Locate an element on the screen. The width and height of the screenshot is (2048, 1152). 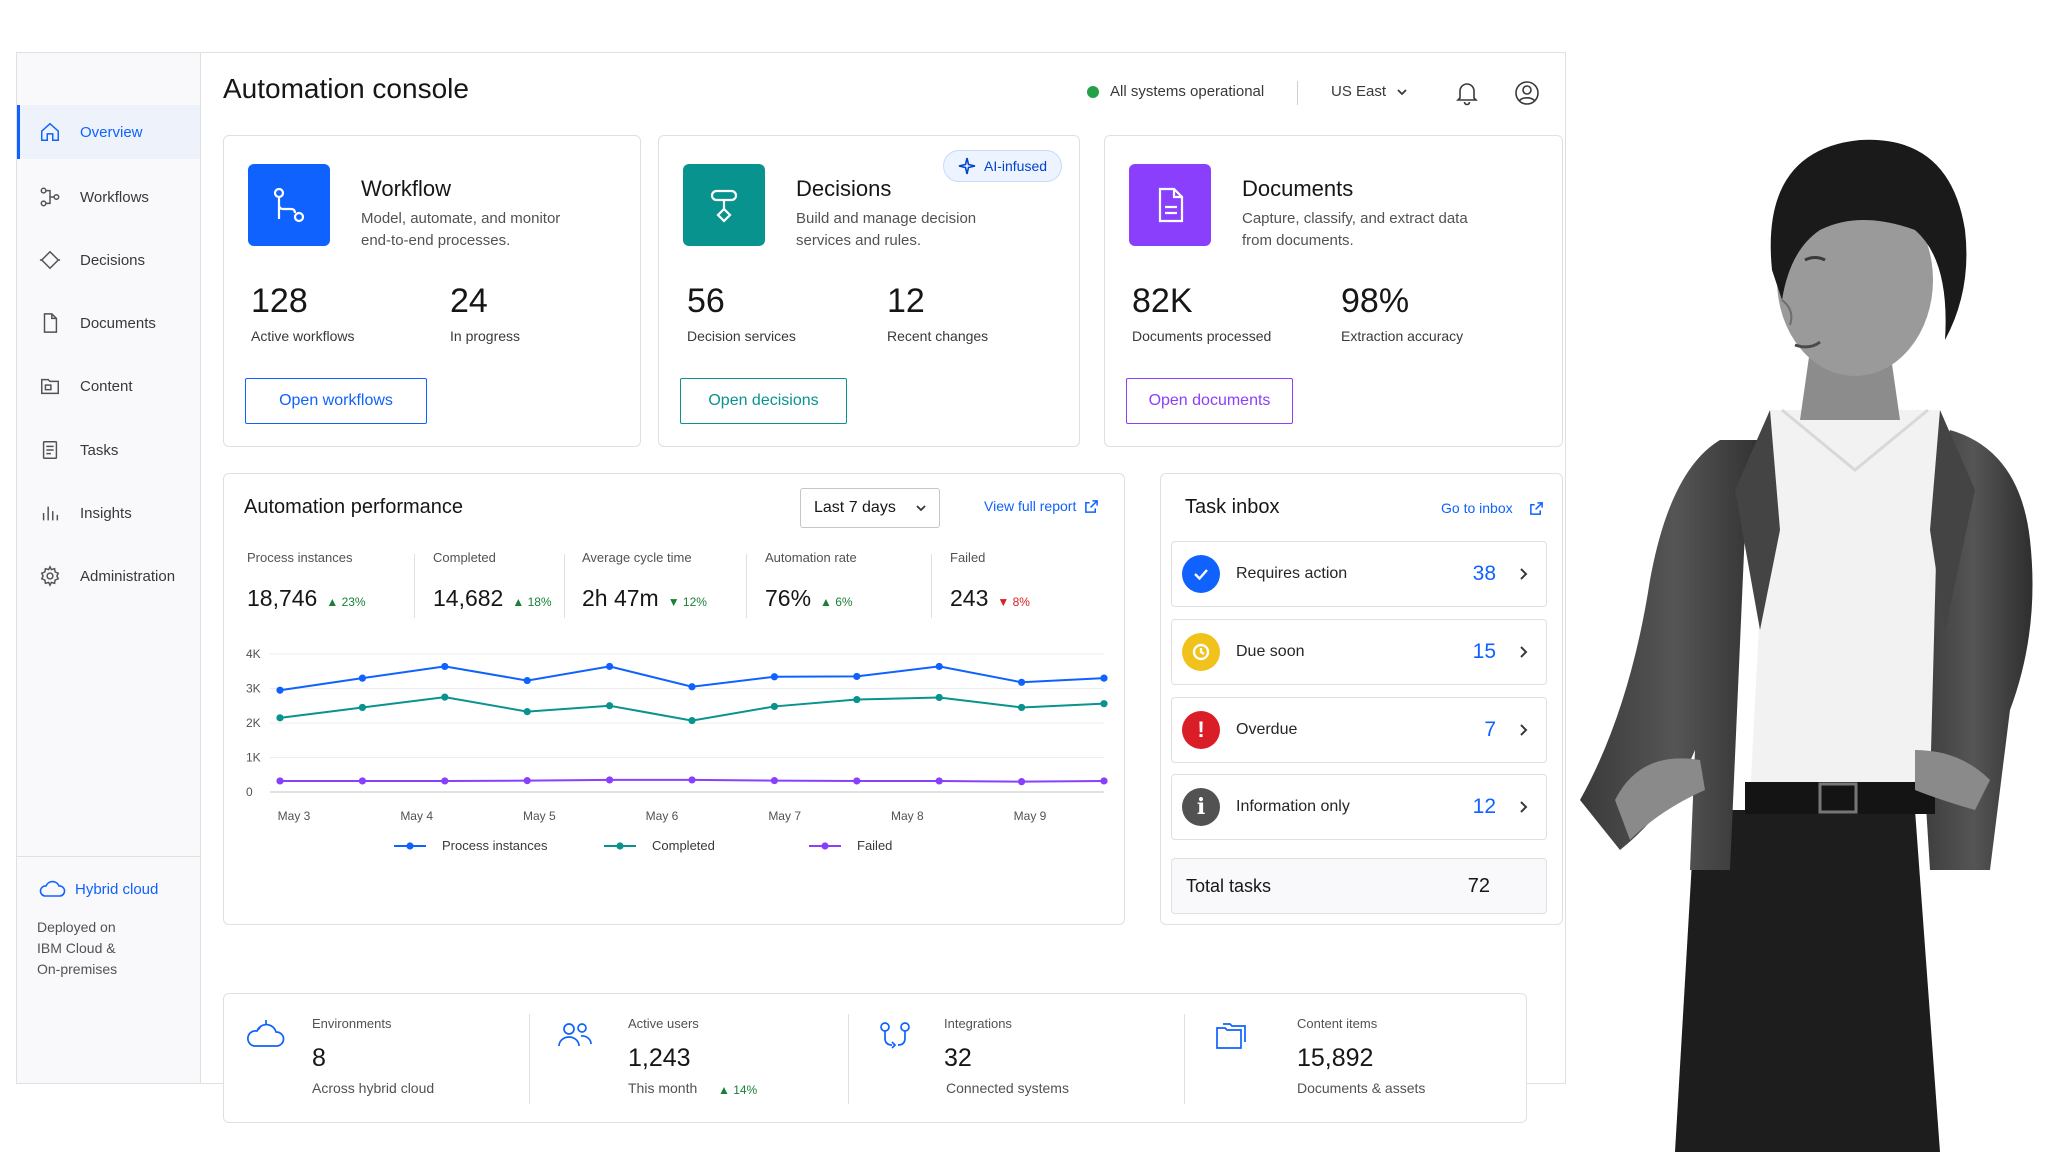
stat-active-users: Active users 1,243 This month ▲ 14% is located at coordinates (694, 1059).